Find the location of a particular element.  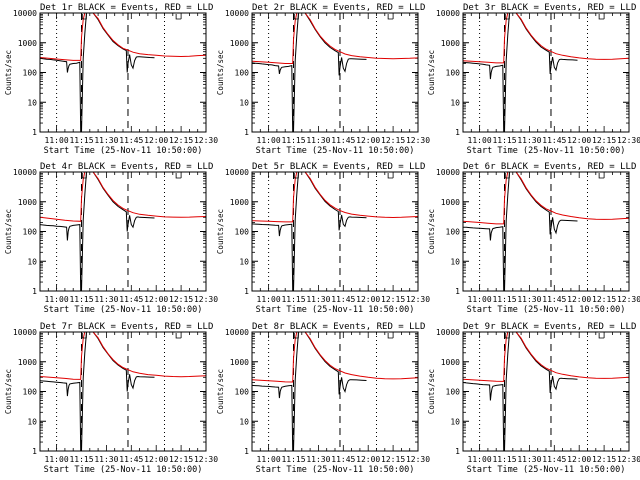

panel-title: Det 5r BLACK = Events, RED = LLD is located at coordinates (338, 167).